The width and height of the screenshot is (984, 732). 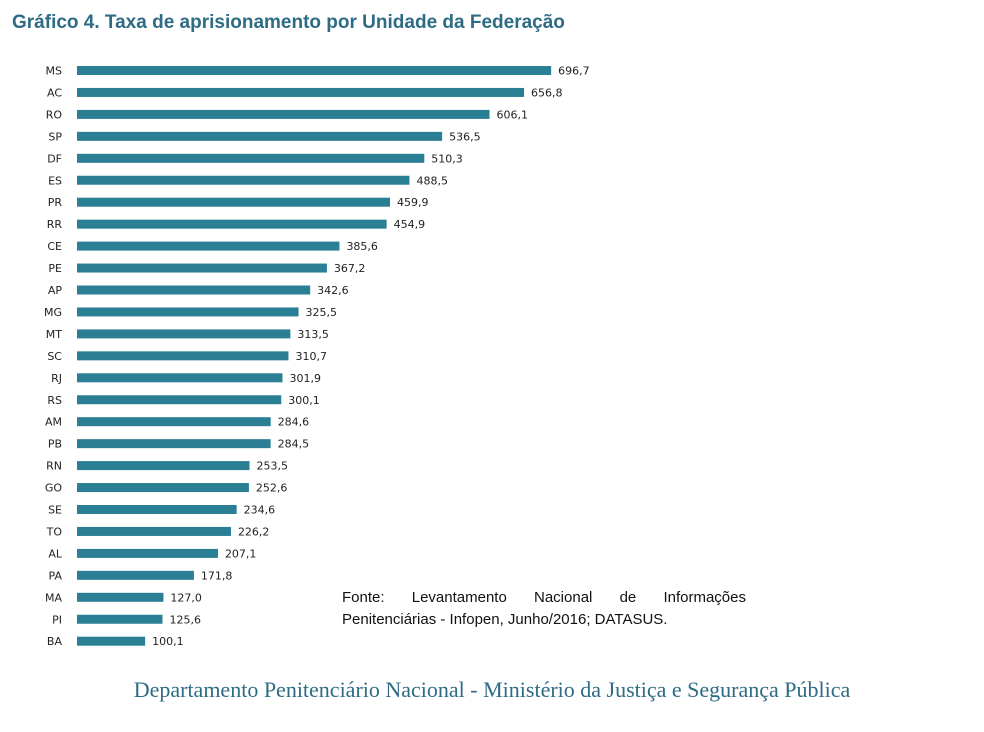 I want to click on value-label: 226,2, so click(x=254, y=531).